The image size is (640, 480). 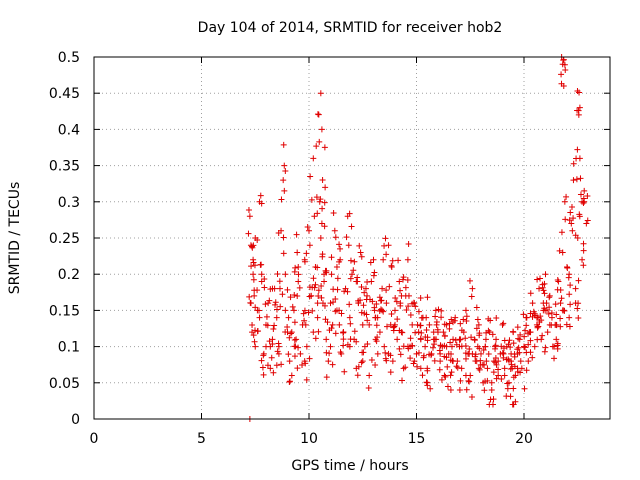 What do you see at coordinates (69, 348) in the screenshot?
I see `y-tick-label: 0.1` at bounding box center [69, 348].